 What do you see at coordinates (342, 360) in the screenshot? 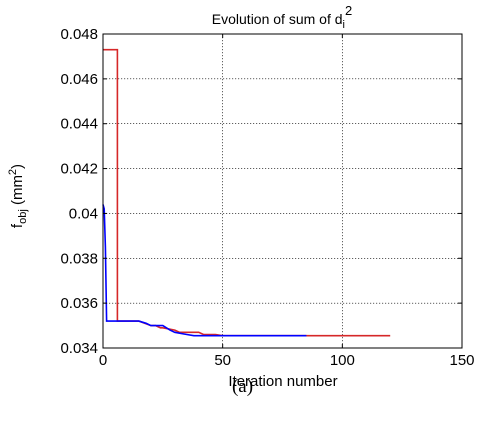
I see `x-tick-label: 100` at bounding box center [342, 360].